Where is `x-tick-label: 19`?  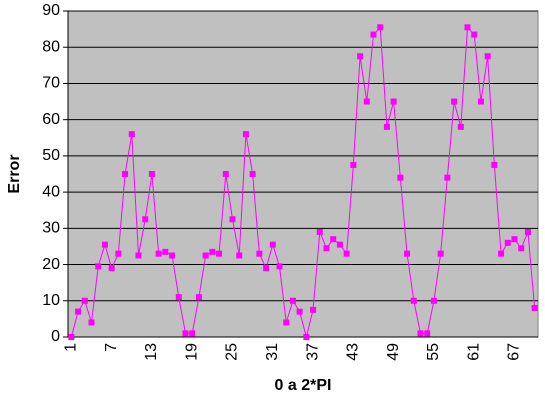
x-tick-label: 19 is located at coordinates (191, 352).